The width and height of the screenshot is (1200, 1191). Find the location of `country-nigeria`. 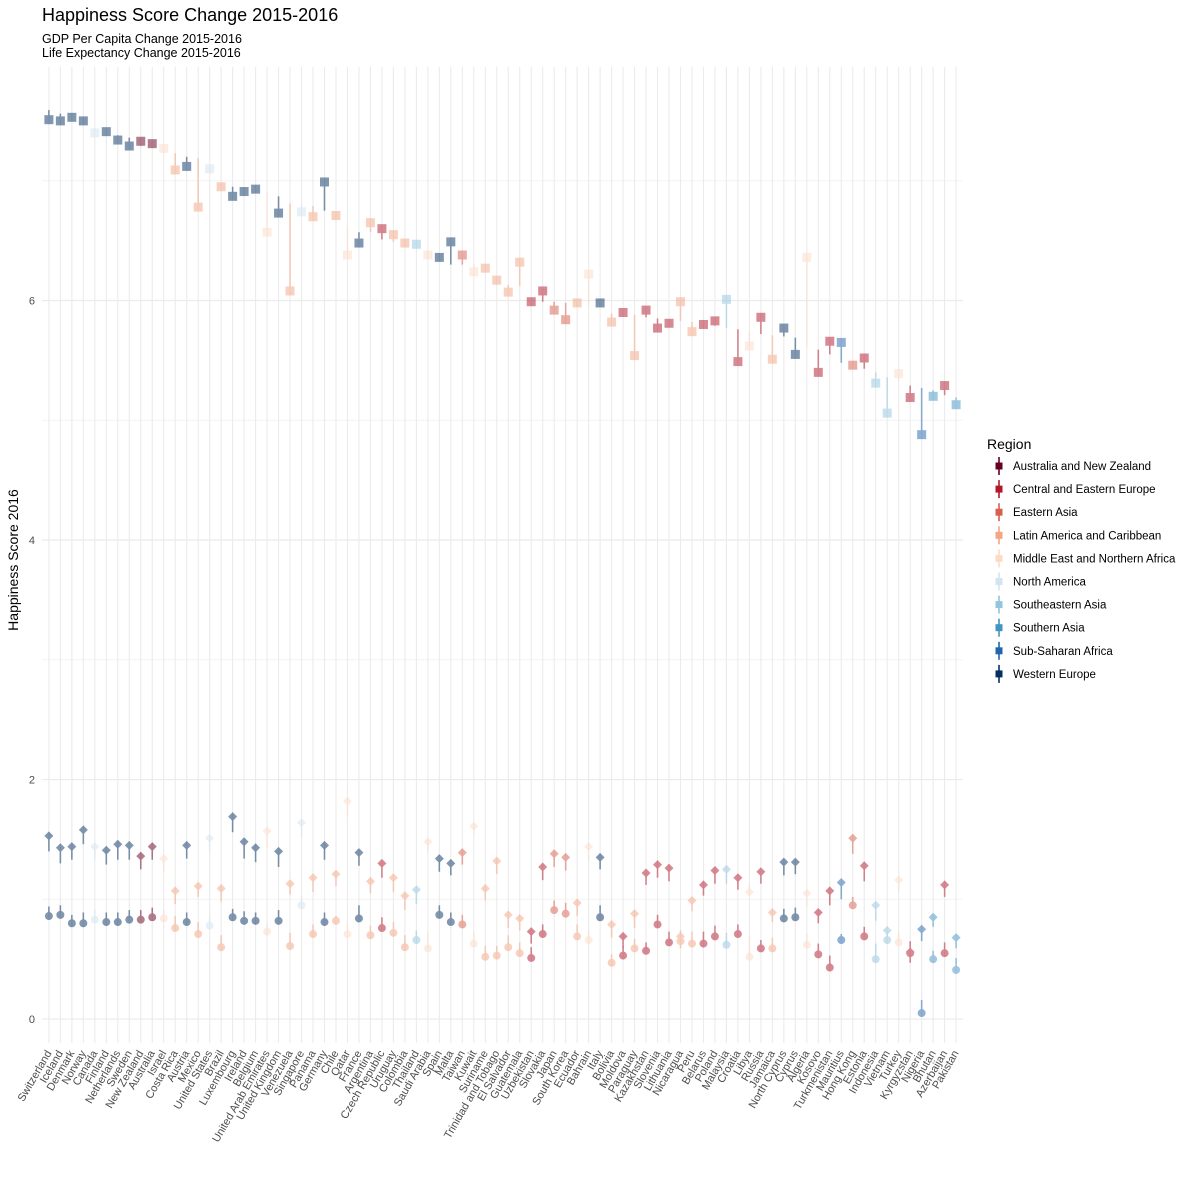

country-nigeria is located at coordinates (922, 702).